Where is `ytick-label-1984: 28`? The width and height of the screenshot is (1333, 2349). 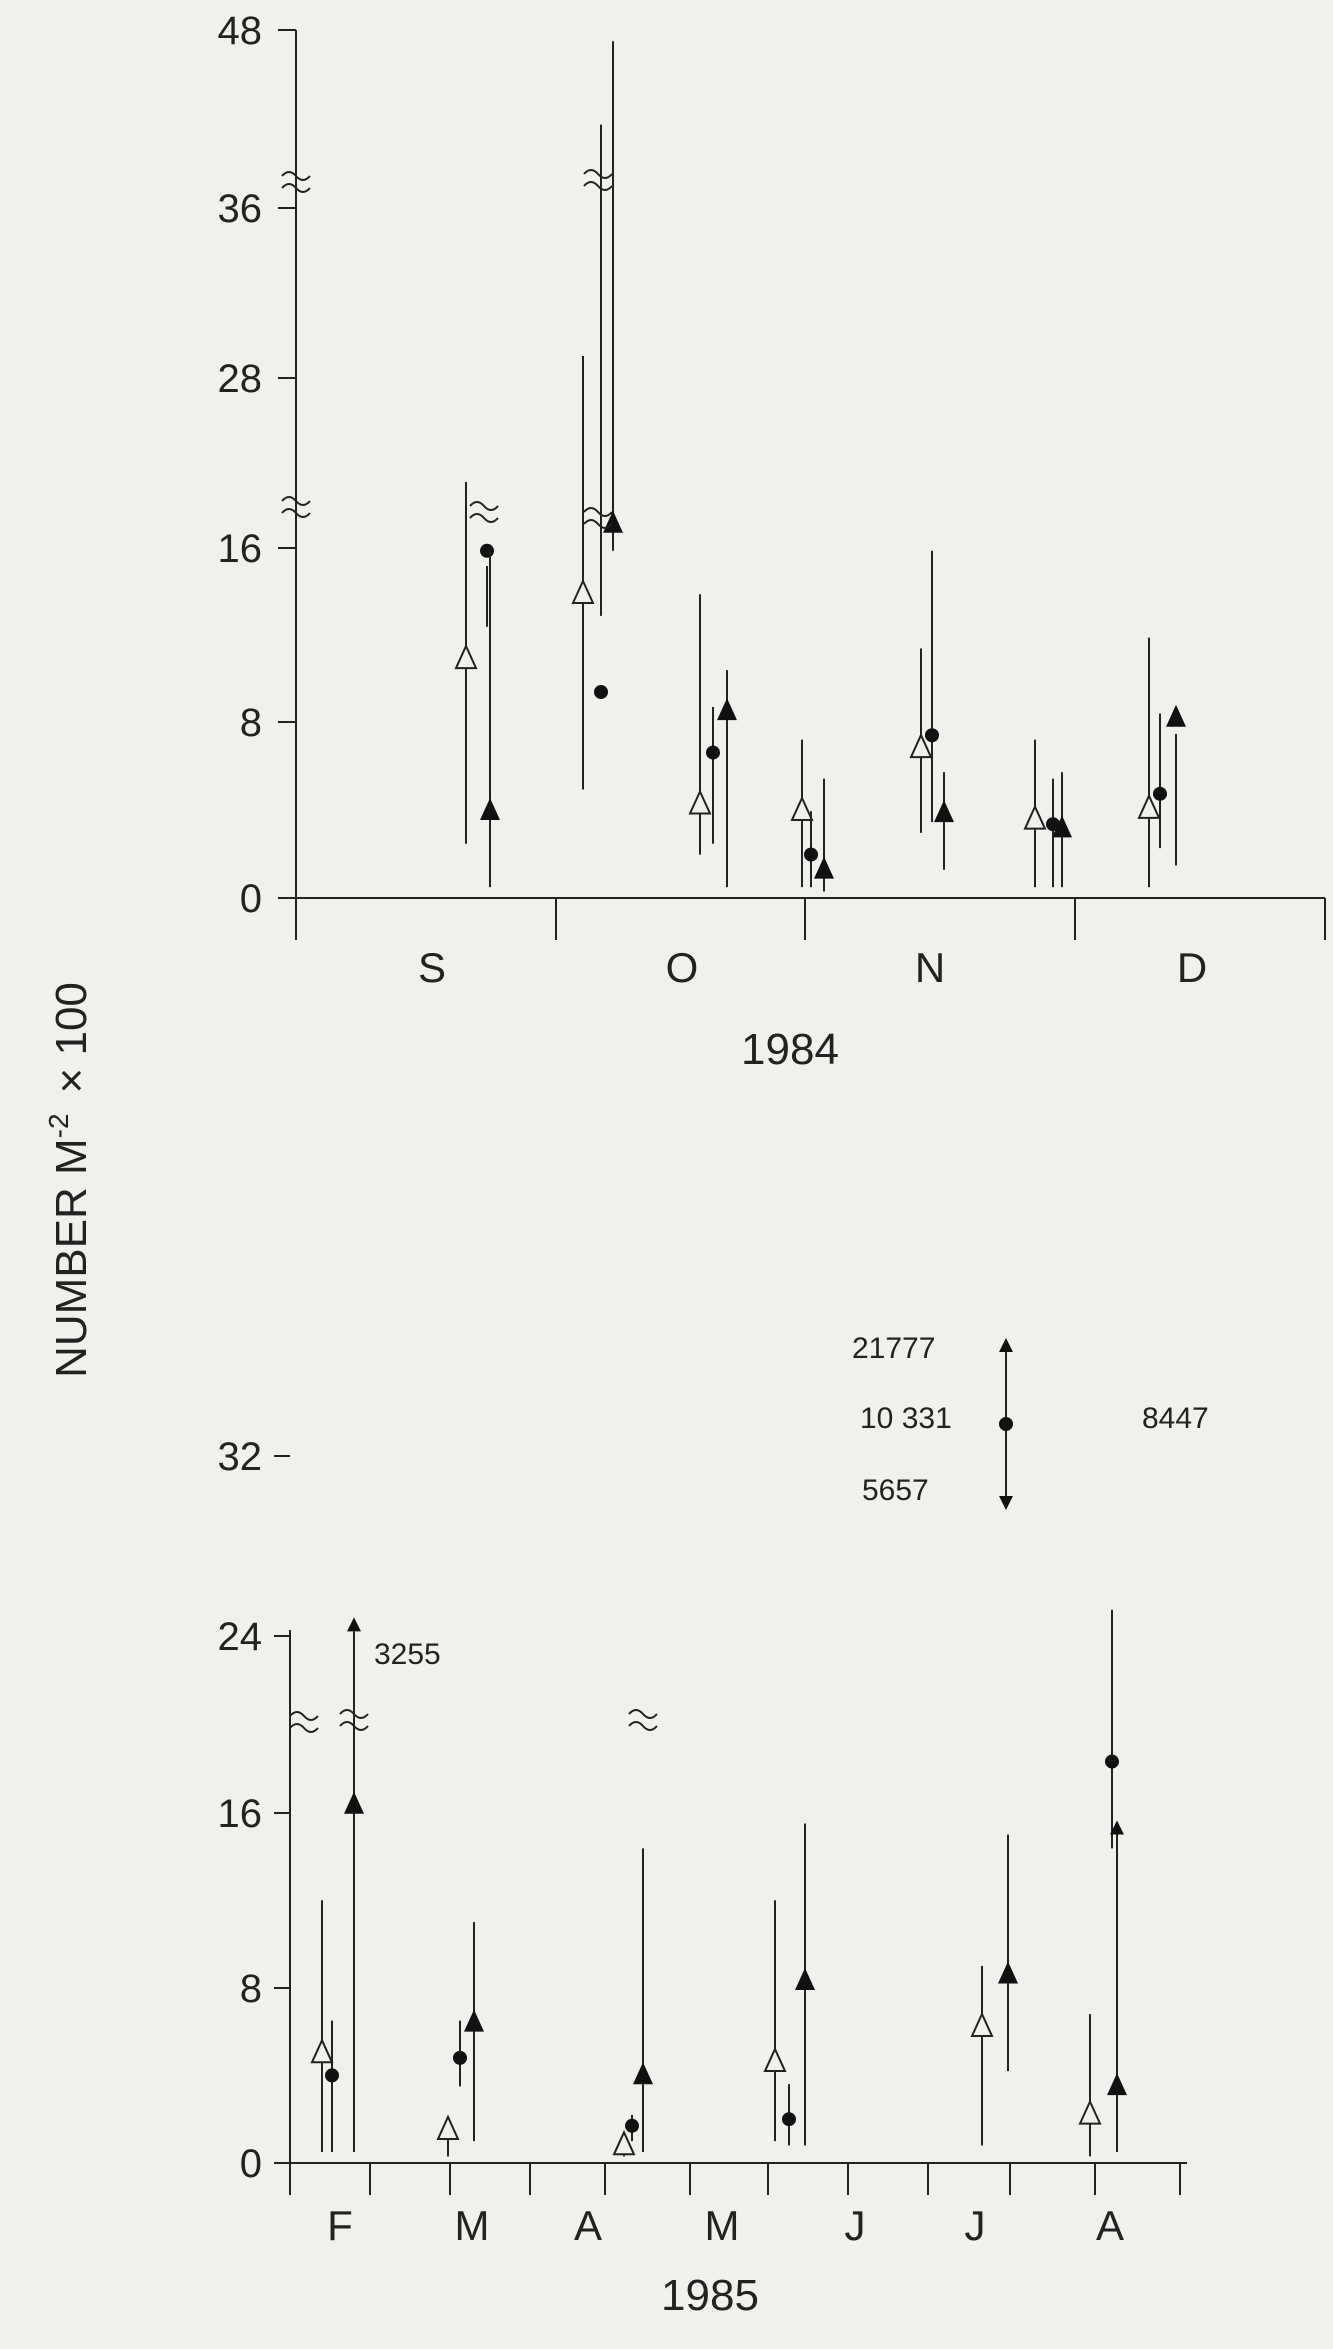 ytick-label-1984: 28 is located at coordinates (240, 379).